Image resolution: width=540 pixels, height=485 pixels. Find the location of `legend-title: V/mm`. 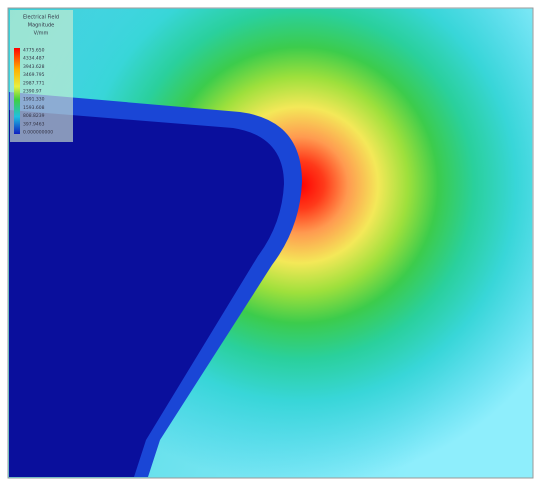

legend-title: V/mm is located at coordinates (41, 34).